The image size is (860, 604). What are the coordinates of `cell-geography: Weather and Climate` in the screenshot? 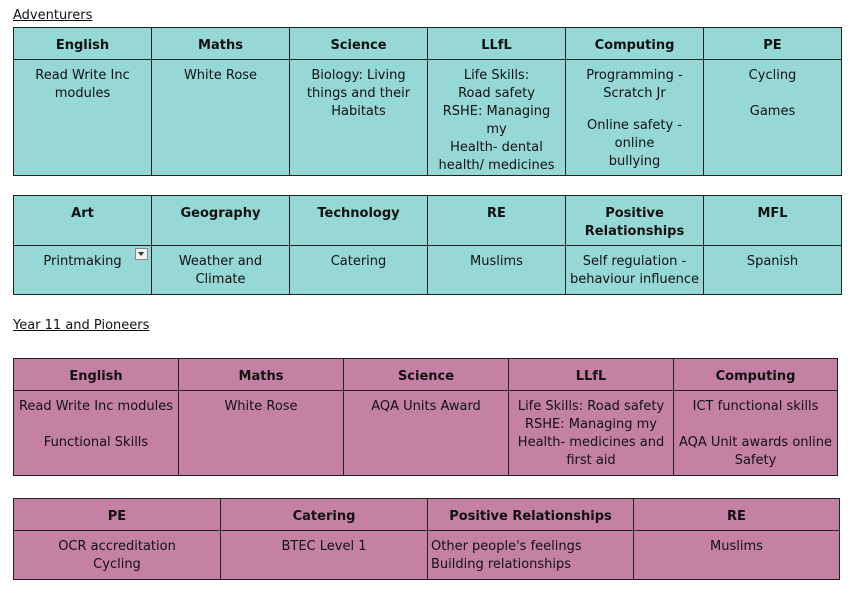 It's located at (220, 270).